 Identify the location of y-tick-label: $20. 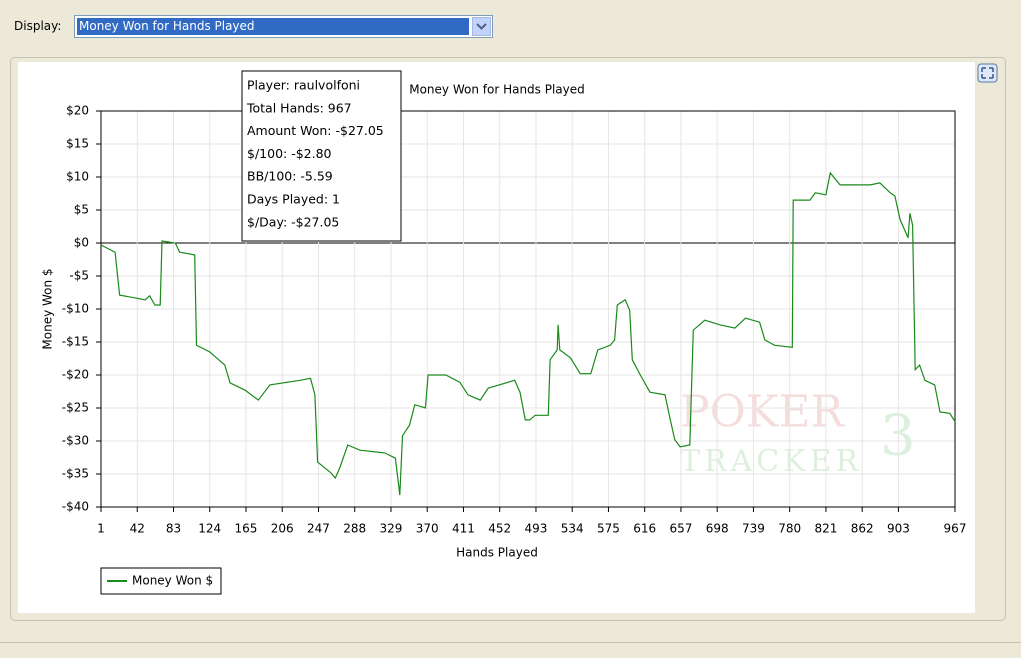
(77, 111).